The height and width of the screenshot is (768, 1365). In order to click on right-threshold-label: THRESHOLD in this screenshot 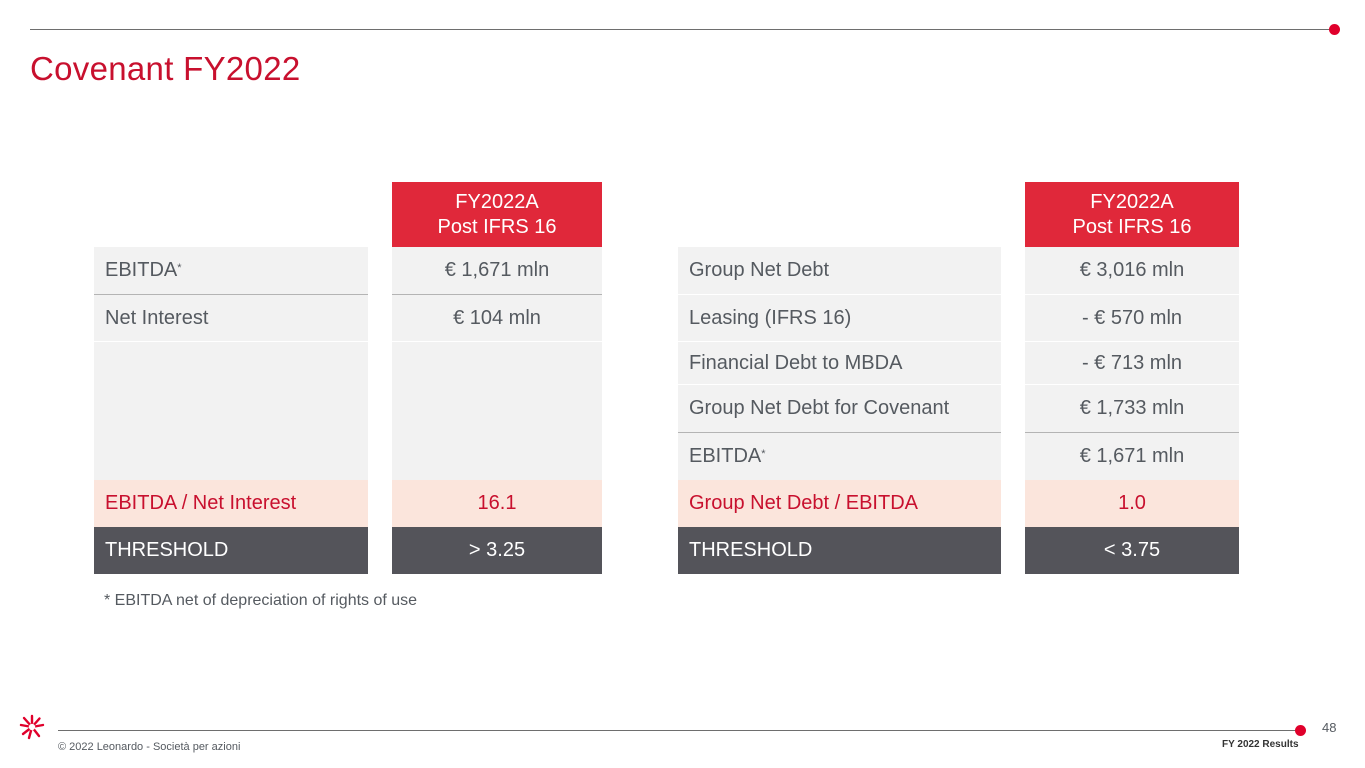, I will do `click(839, 550)`.